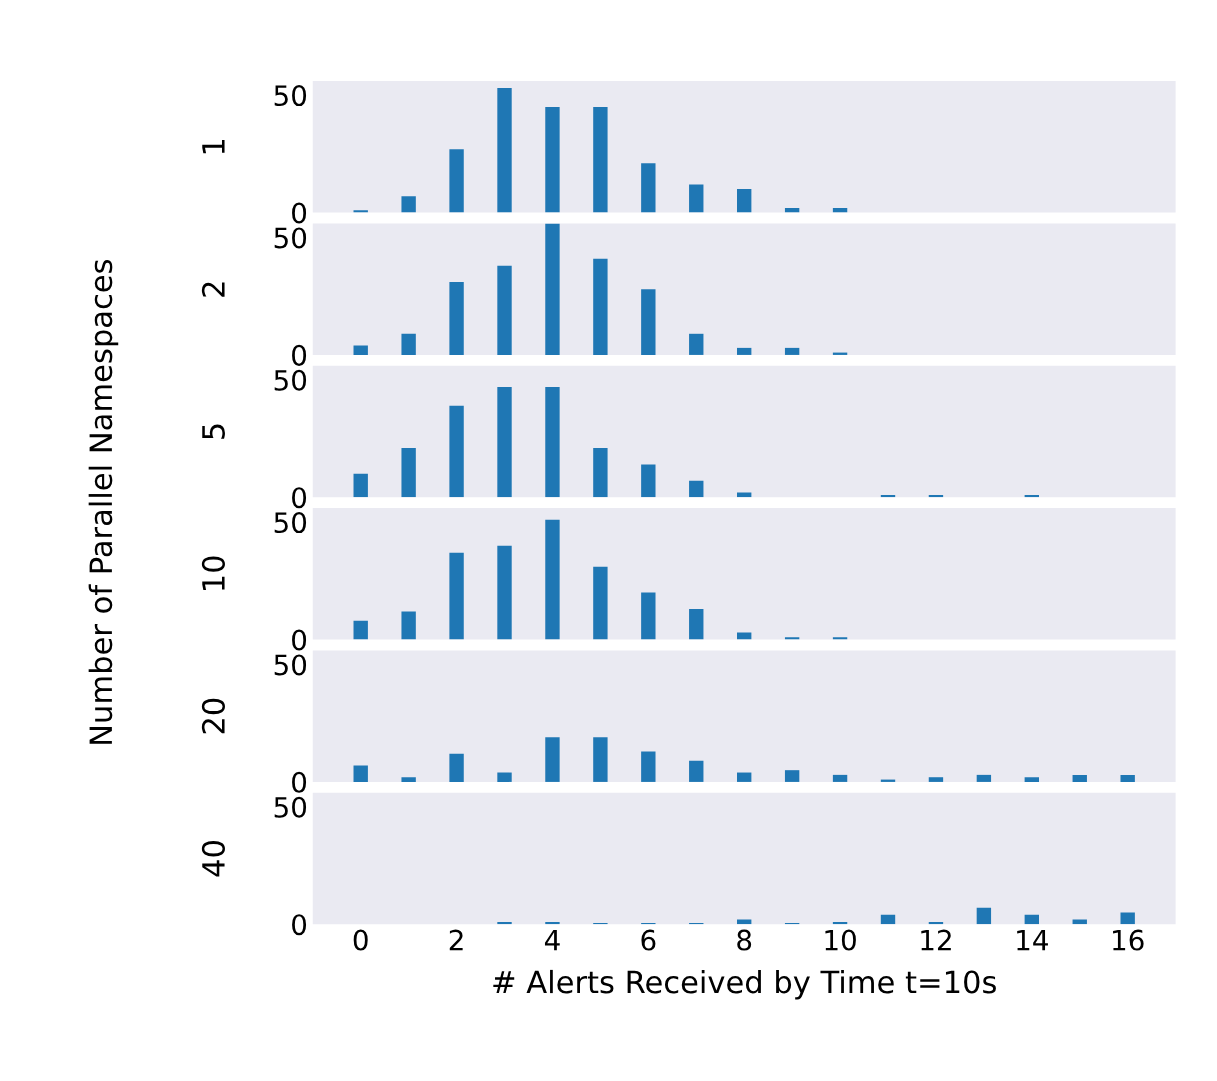 The width and height of the screenshot is (1217, 1081). What do you see at coordinates (552, 940) in the screenshot?
I see `x-tick-label: 4` at bounding box center [552, 940].